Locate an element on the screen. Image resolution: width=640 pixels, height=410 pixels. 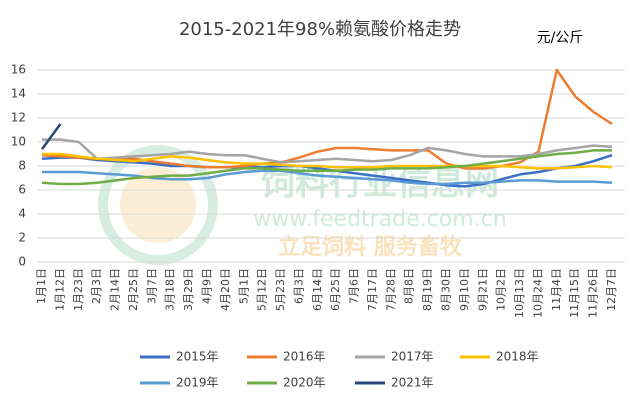
x-tick-label: 8月8日 is located at coordinates (409, 286).